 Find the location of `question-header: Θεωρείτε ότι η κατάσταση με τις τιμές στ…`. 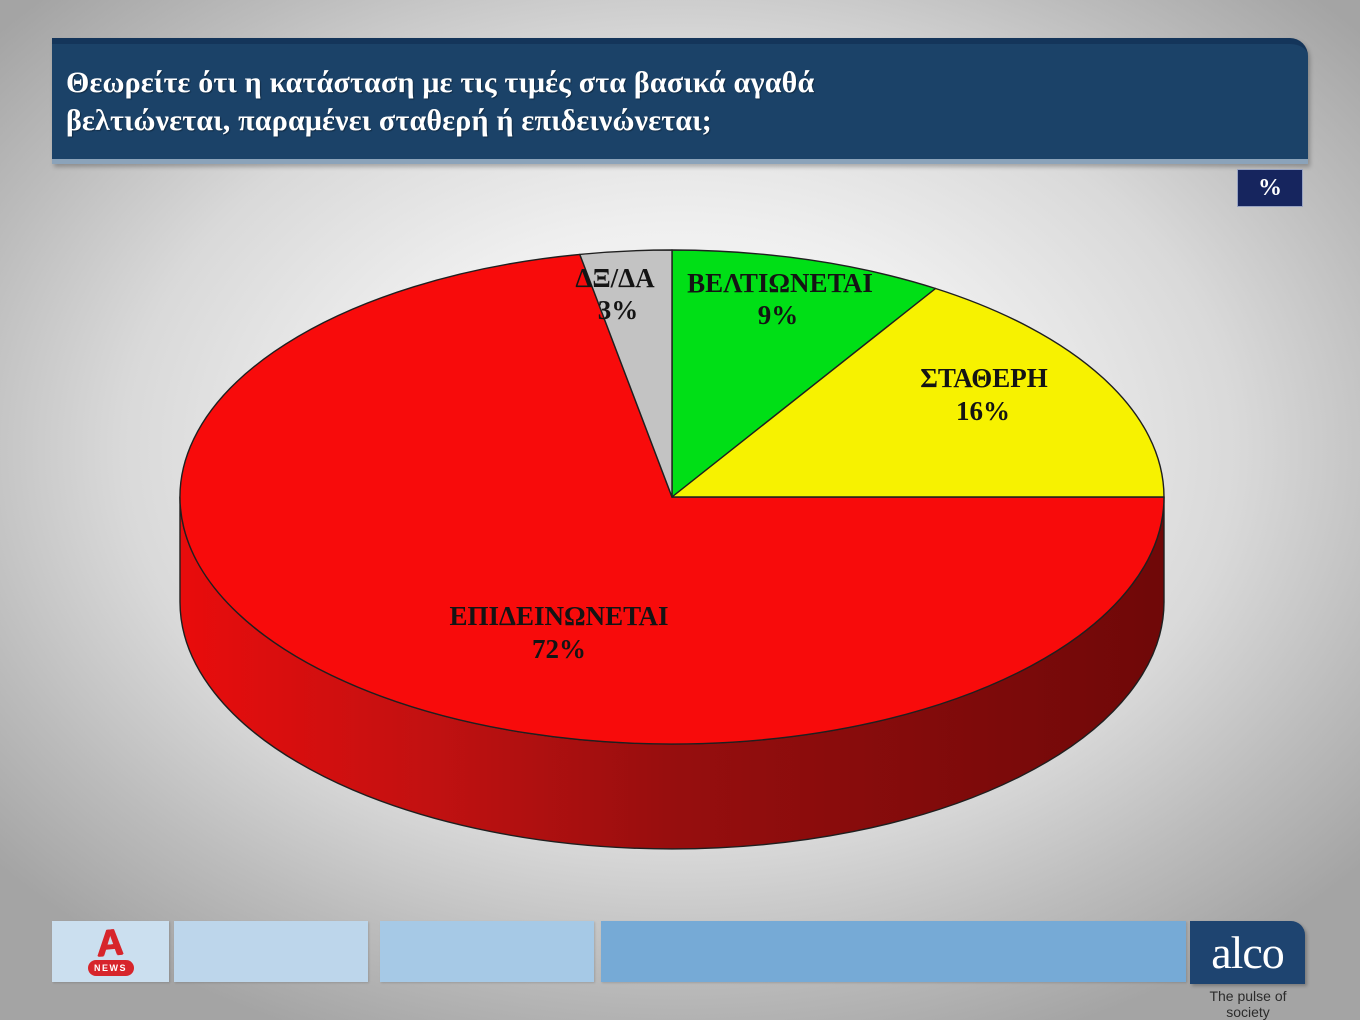

question-header: Θεωρείτε ότι η κατάσταση με τις τιμές στ… is located at coordinates (680, 101).